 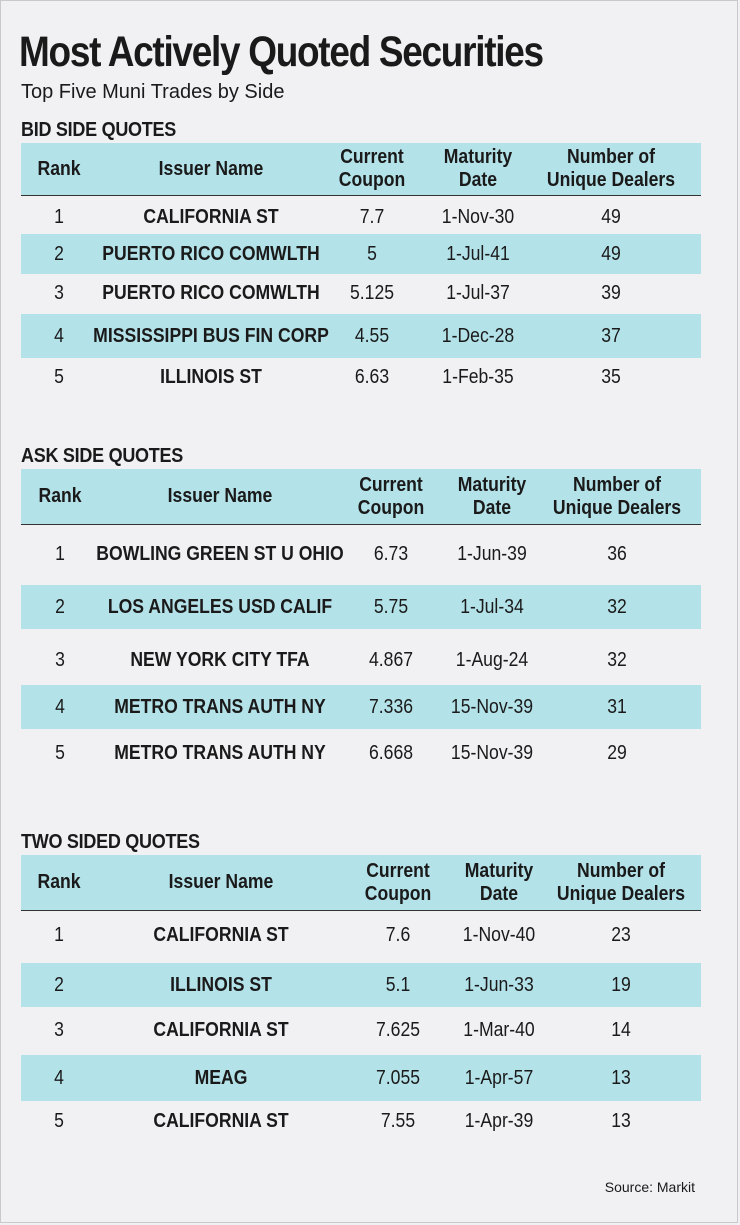 What do you see at coordinates (220, 706) in the screenshot?
I see `issuer-cell: METRO TRANS AUTH NY` at bounding box center [220, 706].